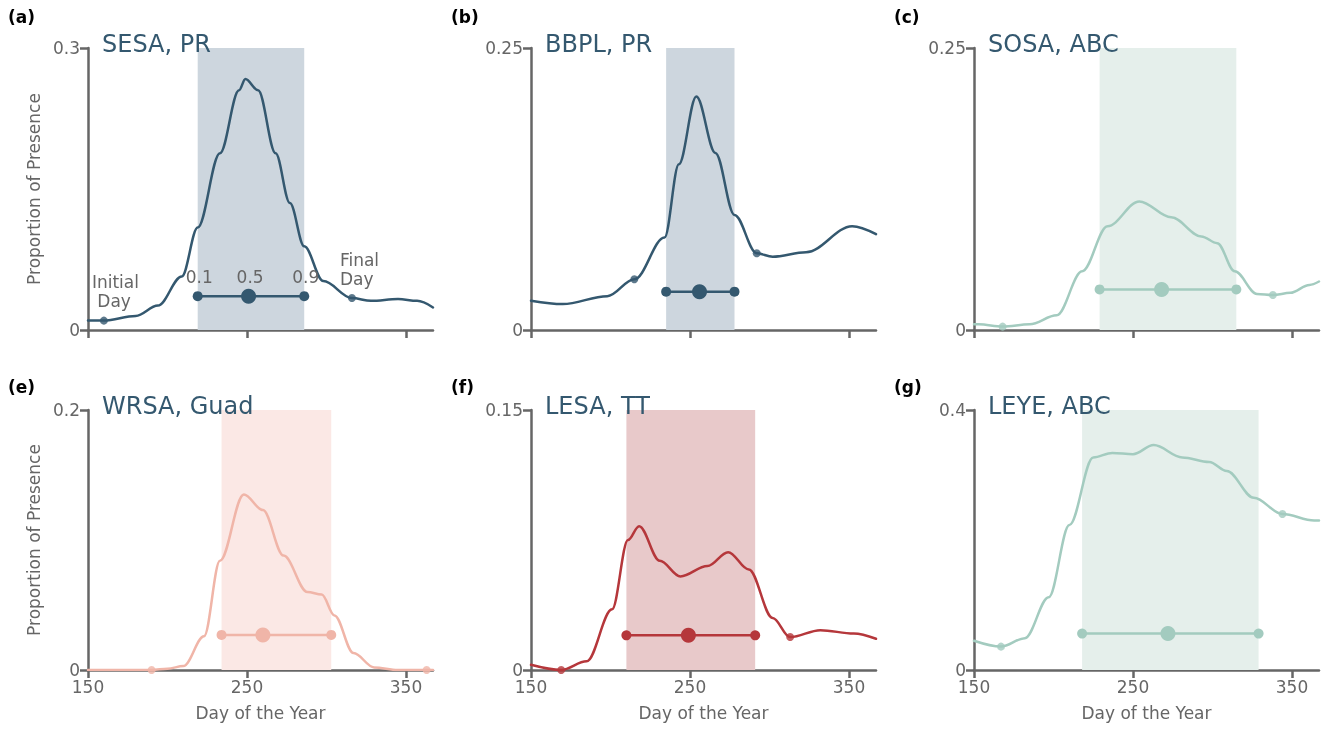  I want to click on annotation: Final Day, so click(362, 269).